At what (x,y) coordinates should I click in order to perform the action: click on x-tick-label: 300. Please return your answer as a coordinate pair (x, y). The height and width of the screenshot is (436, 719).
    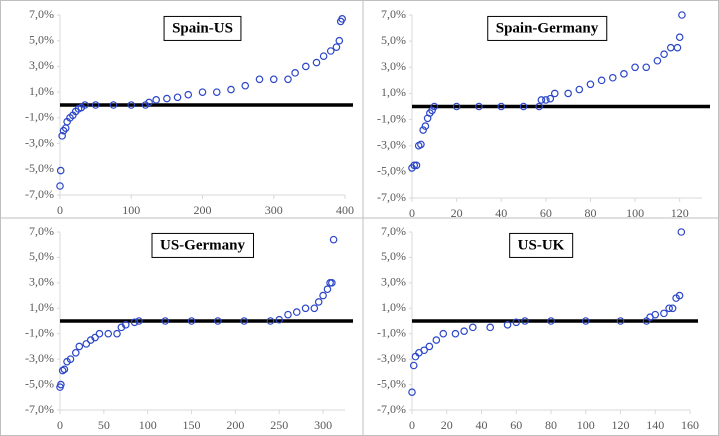
    Looking at the image, I should click on (274, 210).